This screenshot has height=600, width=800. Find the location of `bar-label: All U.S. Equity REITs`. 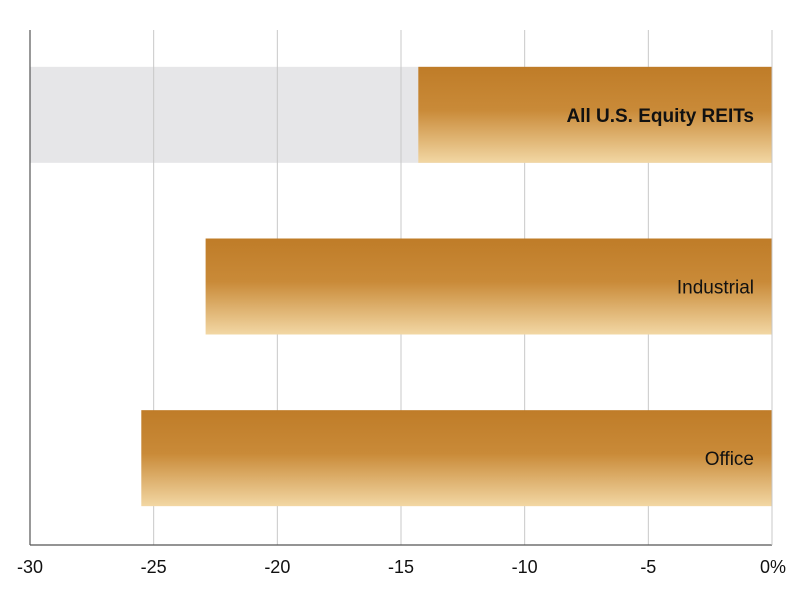

bar-label: All U.S. Equity REITs is located at coordinates (660, 116).